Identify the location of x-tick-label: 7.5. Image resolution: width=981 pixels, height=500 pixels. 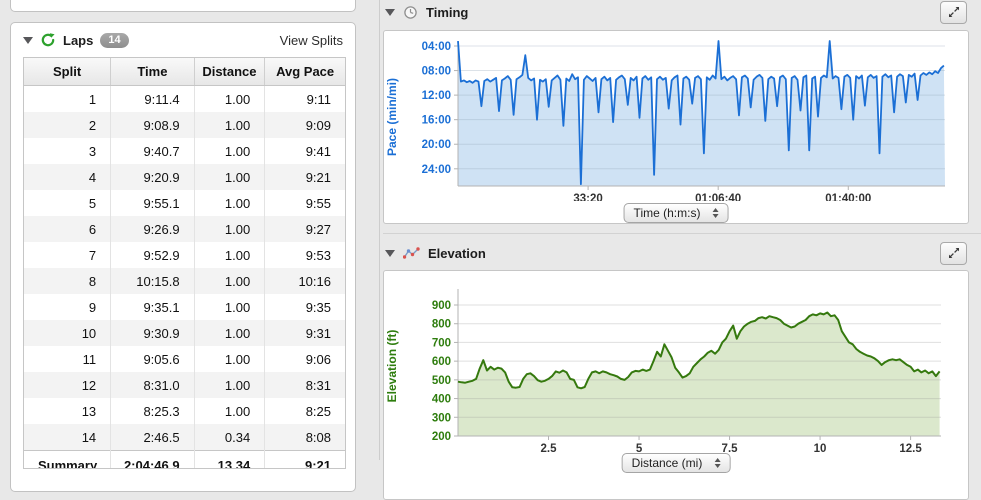
(730, 449).